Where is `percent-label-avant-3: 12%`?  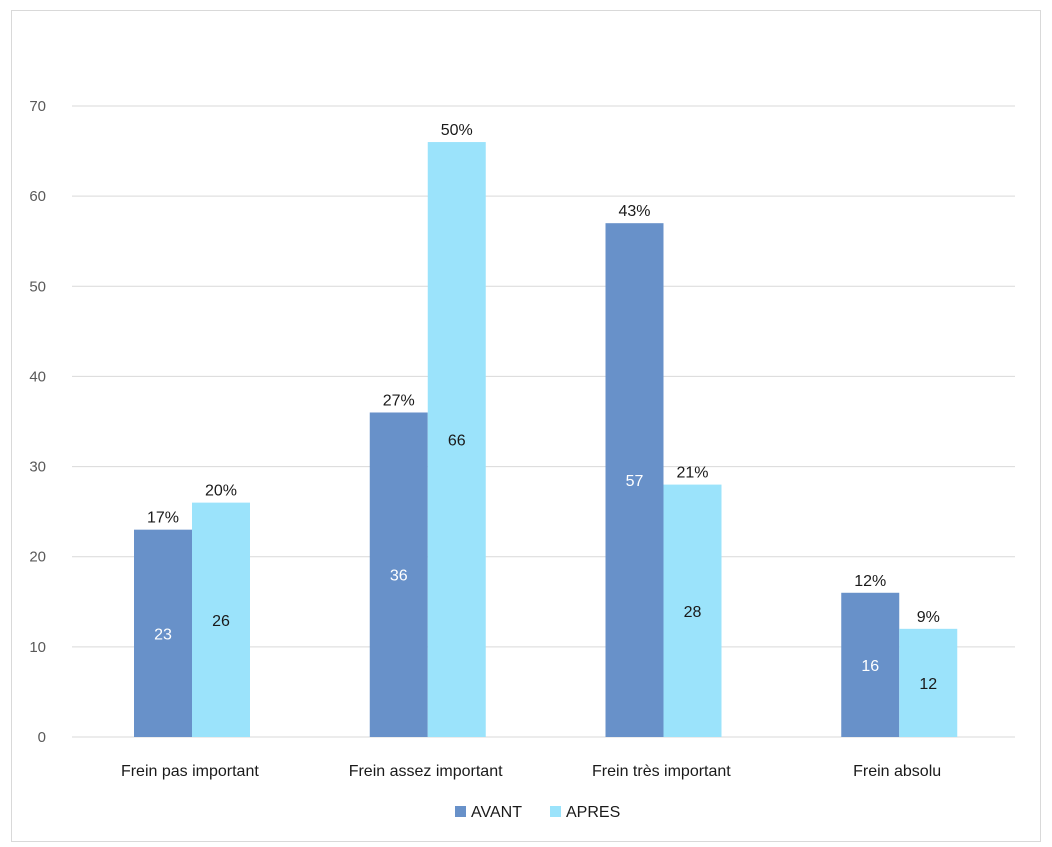 percent-label-avant-3: 12% is located at coordinates (870, 581).